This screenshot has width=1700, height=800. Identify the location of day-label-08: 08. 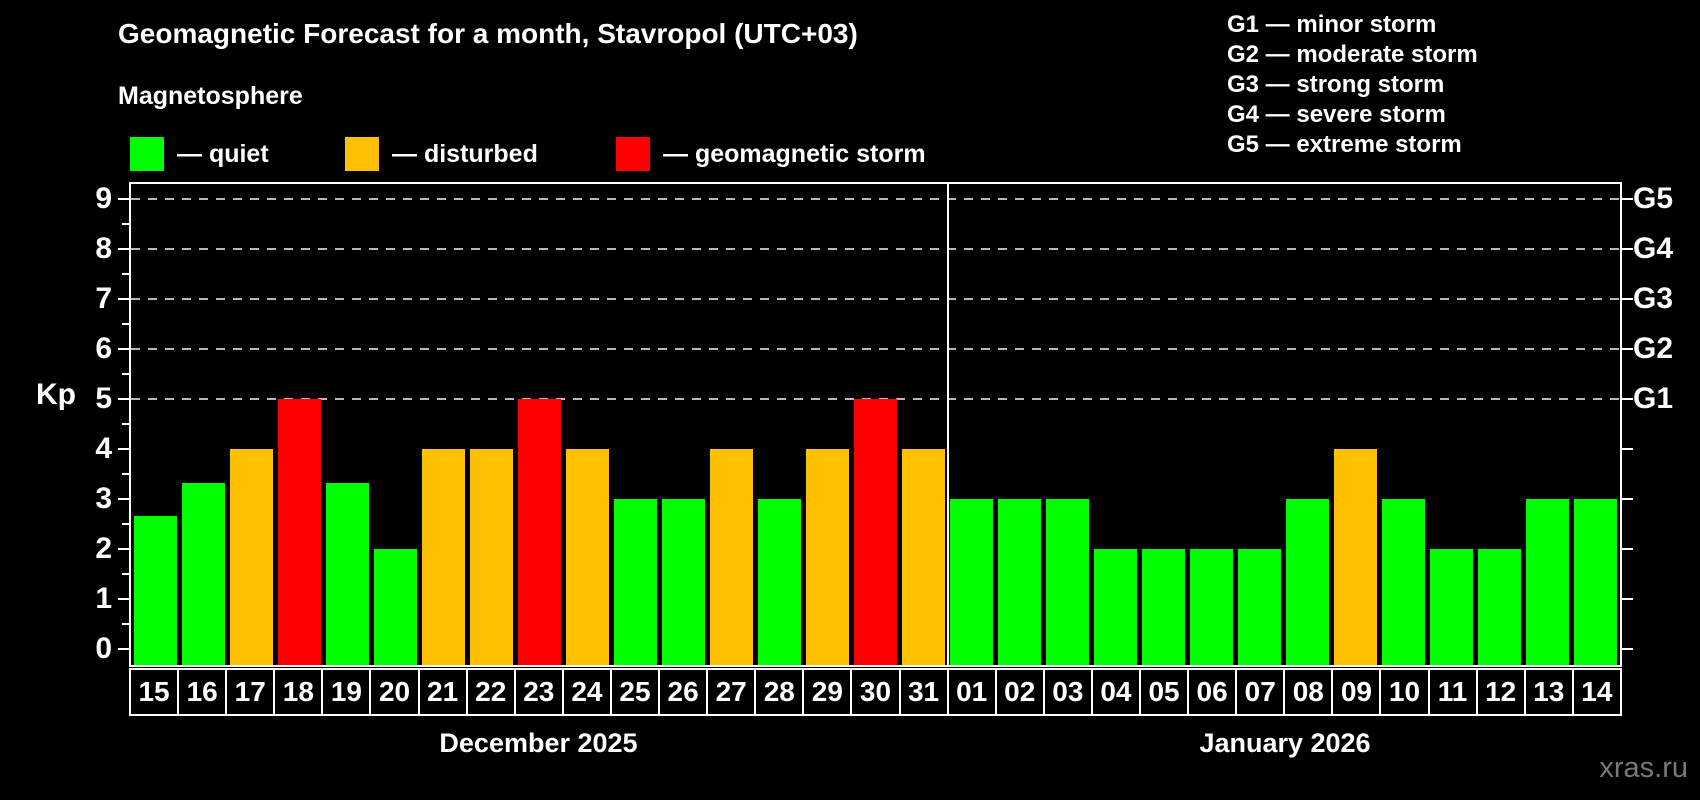
(1308, 692).